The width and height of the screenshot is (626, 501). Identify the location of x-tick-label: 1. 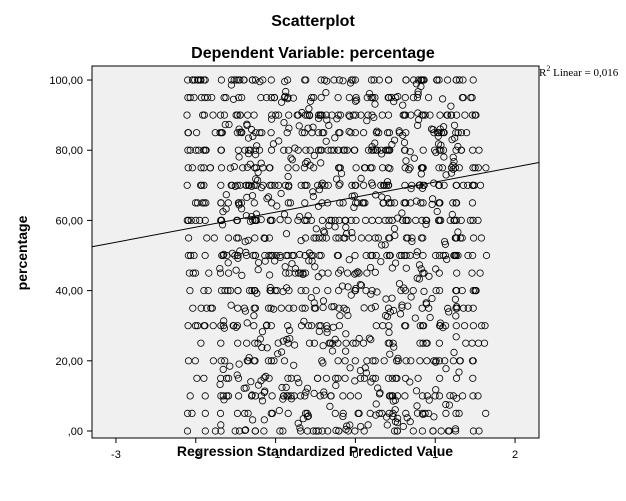
(435, 455).